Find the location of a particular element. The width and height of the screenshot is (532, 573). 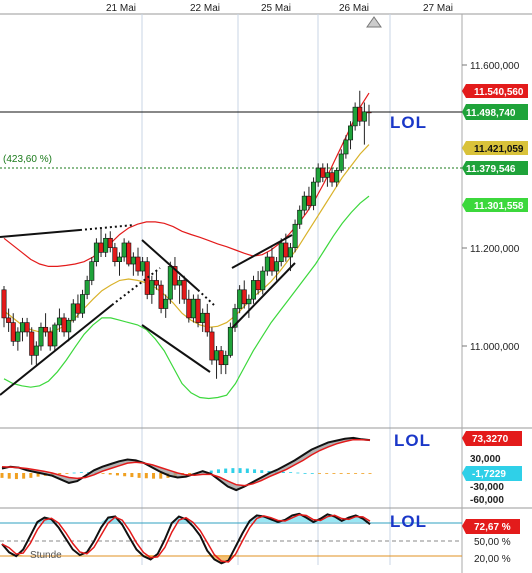

price-badge-red: 11.540,560 is located at coordinates (495, 91).